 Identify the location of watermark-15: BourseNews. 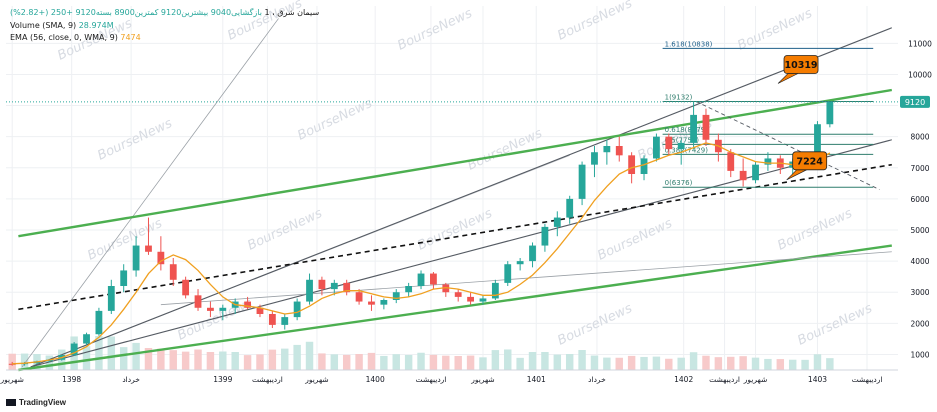
(594, 325).